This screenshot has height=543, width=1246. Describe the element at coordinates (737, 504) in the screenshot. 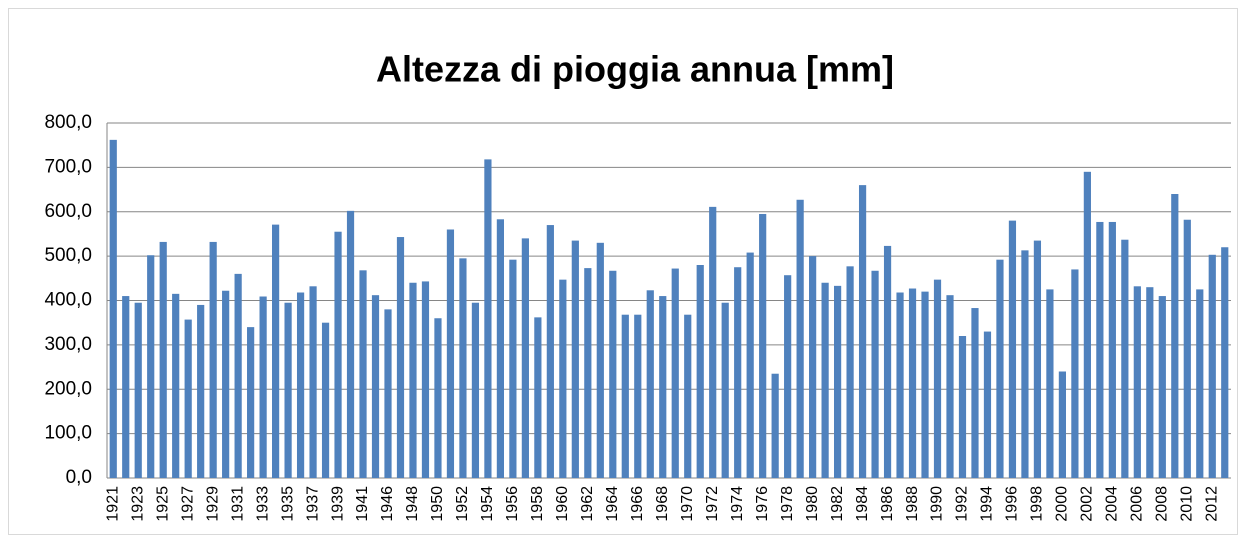

I see `x-tick-label: 1974` at that location.